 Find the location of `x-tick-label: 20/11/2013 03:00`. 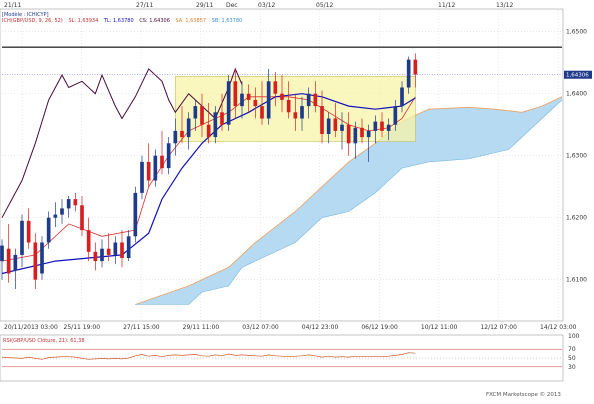

x-tick-label: 20/11/2013 03:00 is located at coordinates (31, 327).